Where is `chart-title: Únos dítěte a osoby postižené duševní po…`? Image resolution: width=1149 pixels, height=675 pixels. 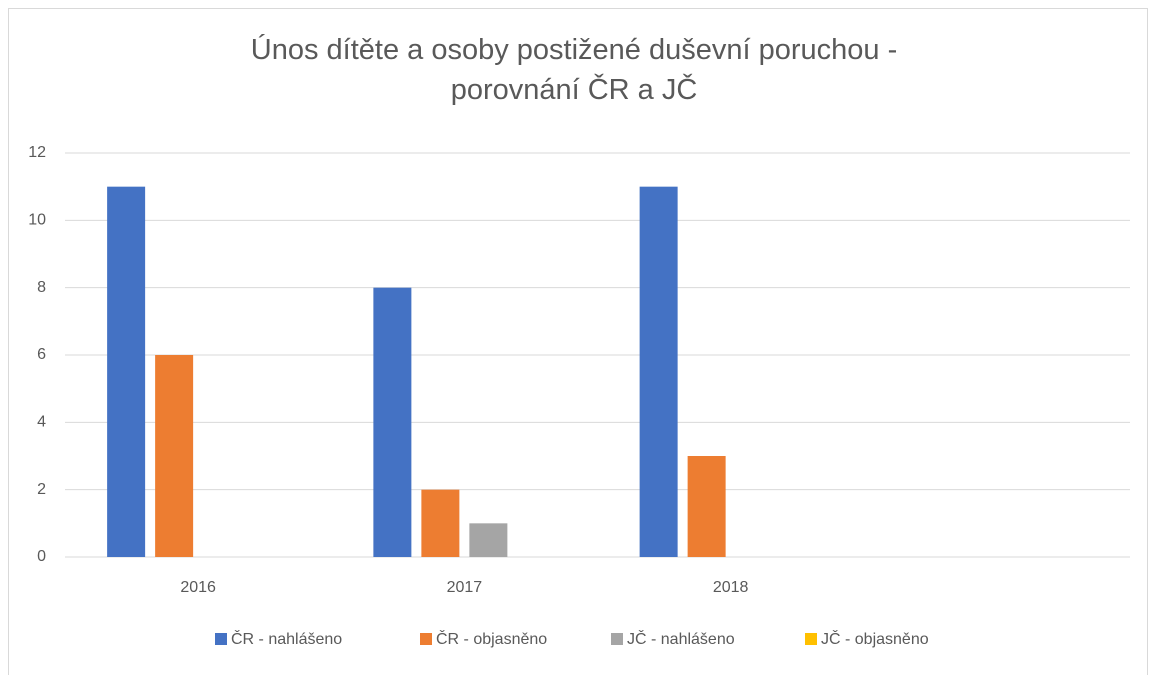 chart-title: Únos dítěte a osoby postižené duševní po… is located at coordinates (574, 70).